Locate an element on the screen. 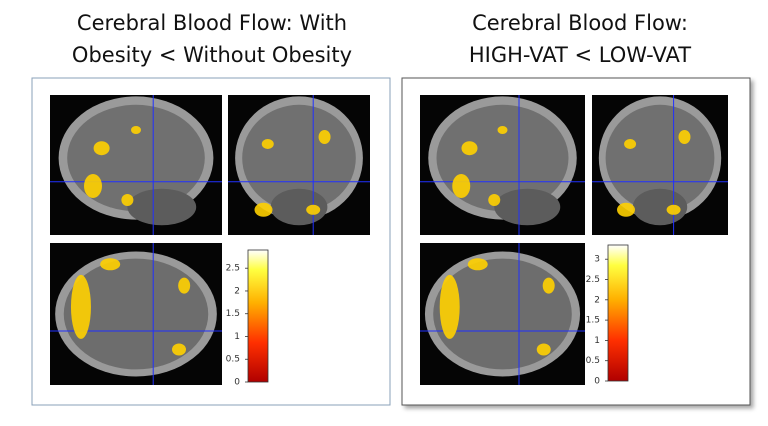 The width and height of the screenshot is (768, 426). panel-title: Cerebral Blood Flow: is located at coordinates (580, 23).